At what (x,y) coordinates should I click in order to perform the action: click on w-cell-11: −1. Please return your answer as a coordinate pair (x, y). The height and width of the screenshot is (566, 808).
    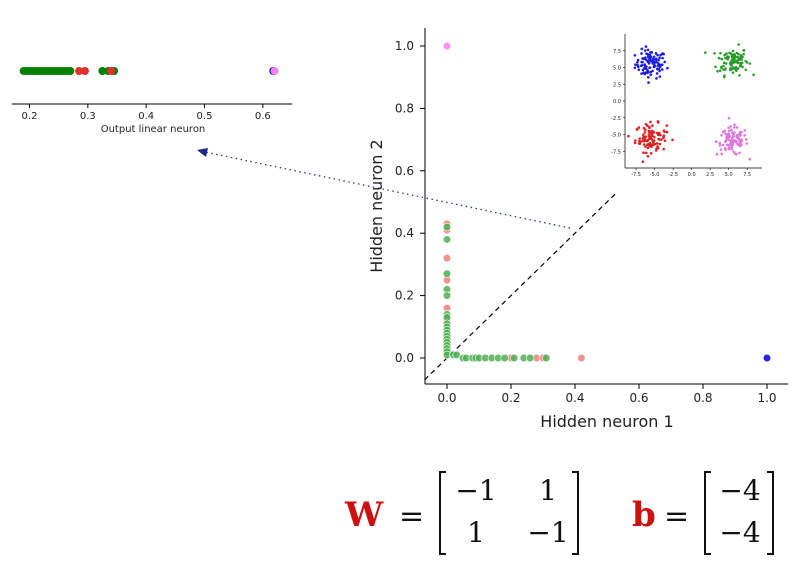
    Looking at the image, I should click on (547, 532).